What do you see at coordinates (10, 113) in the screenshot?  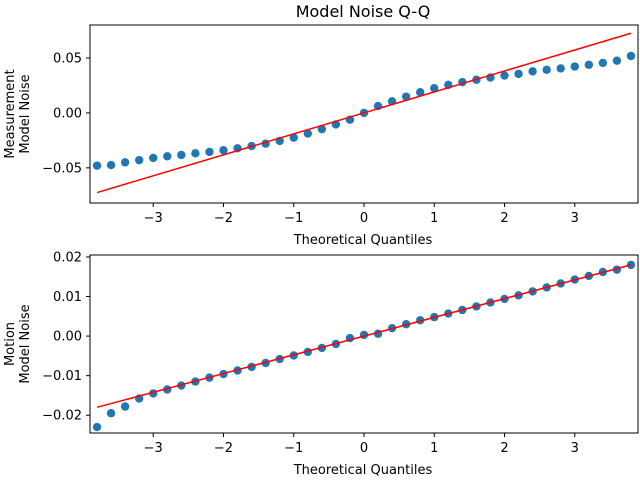 I see `y-axis-label: Measurement` at bounding box center [10, 113].